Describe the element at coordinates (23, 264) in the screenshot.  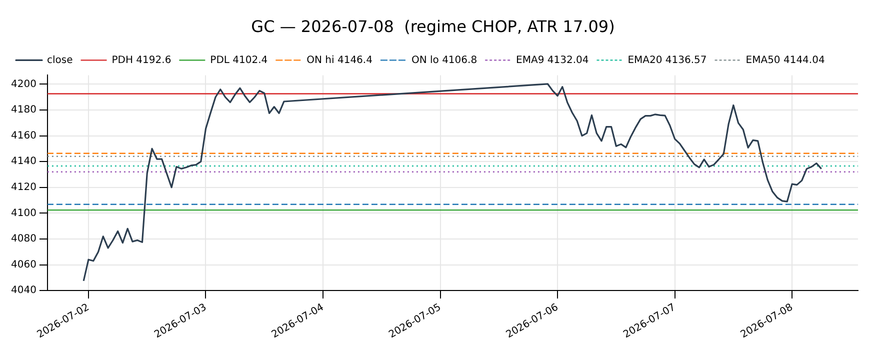
I see `y-tick-label: 4060` at that location.